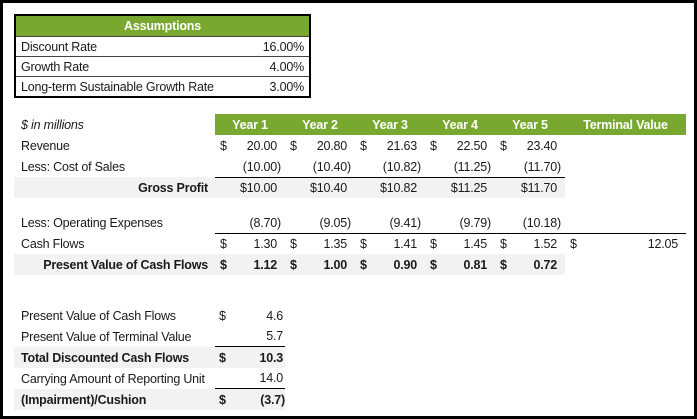 The height and width of the screenshot is (419, 697). What do you see at coordinates (625, 145) in the screenshot?
I see `revenue-terminal-cell-empty` at bounding box center [625, 145].